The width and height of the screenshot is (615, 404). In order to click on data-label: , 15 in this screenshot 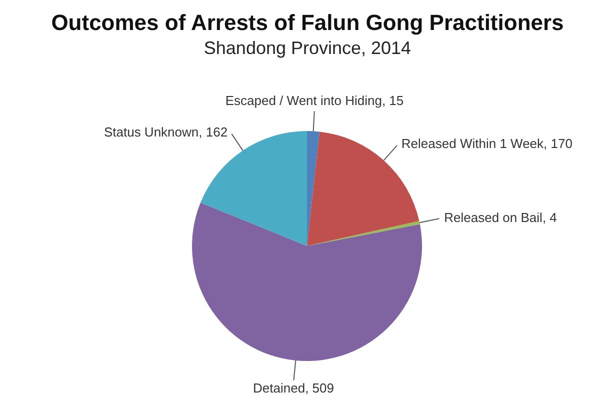, I will do `click(393, 100)`.